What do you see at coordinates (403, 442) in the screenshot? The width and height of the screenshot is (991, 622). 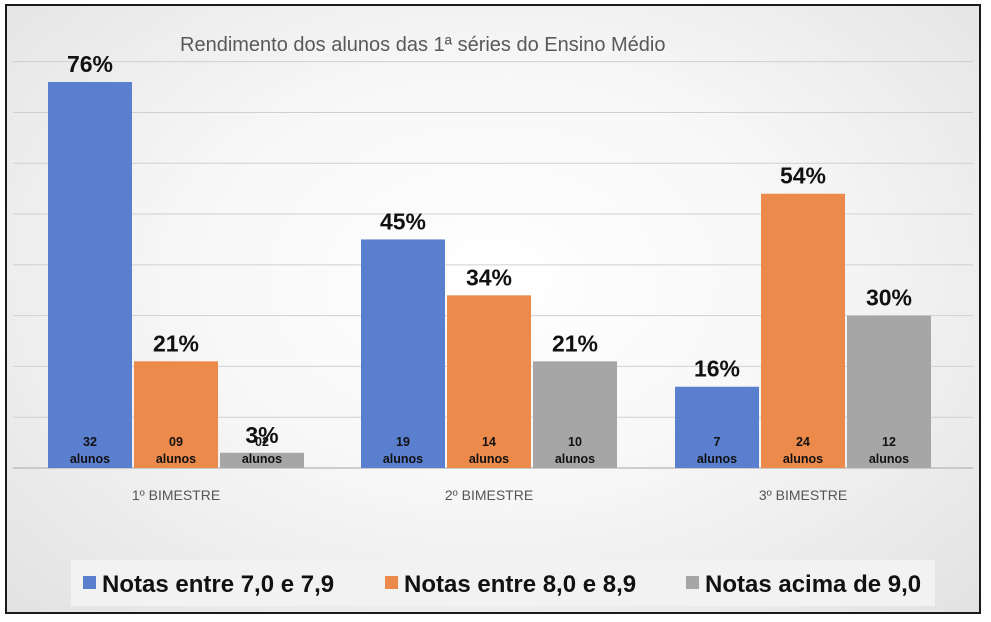 I see `student-count-label: 19` at bounding box center [403, 442].